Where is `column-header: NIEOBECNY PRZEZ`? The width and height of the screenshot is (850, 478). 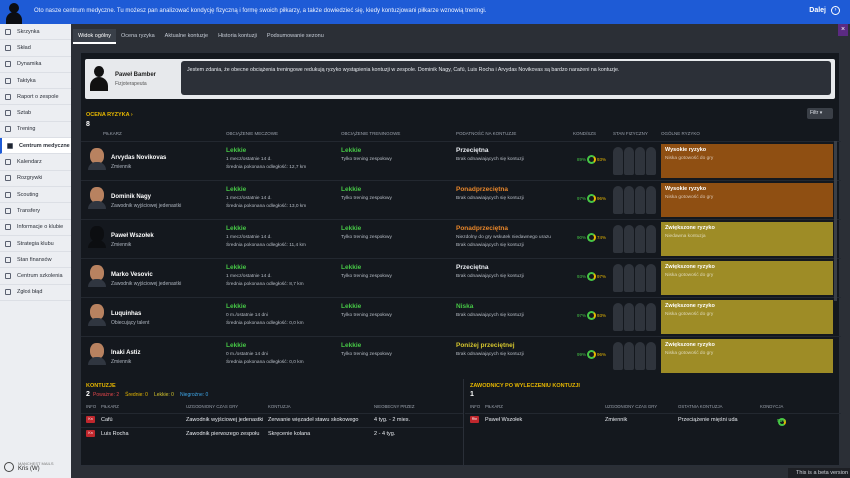
column-header: NIEOBECNY PRZEZ is located at coordinates (394, 406).